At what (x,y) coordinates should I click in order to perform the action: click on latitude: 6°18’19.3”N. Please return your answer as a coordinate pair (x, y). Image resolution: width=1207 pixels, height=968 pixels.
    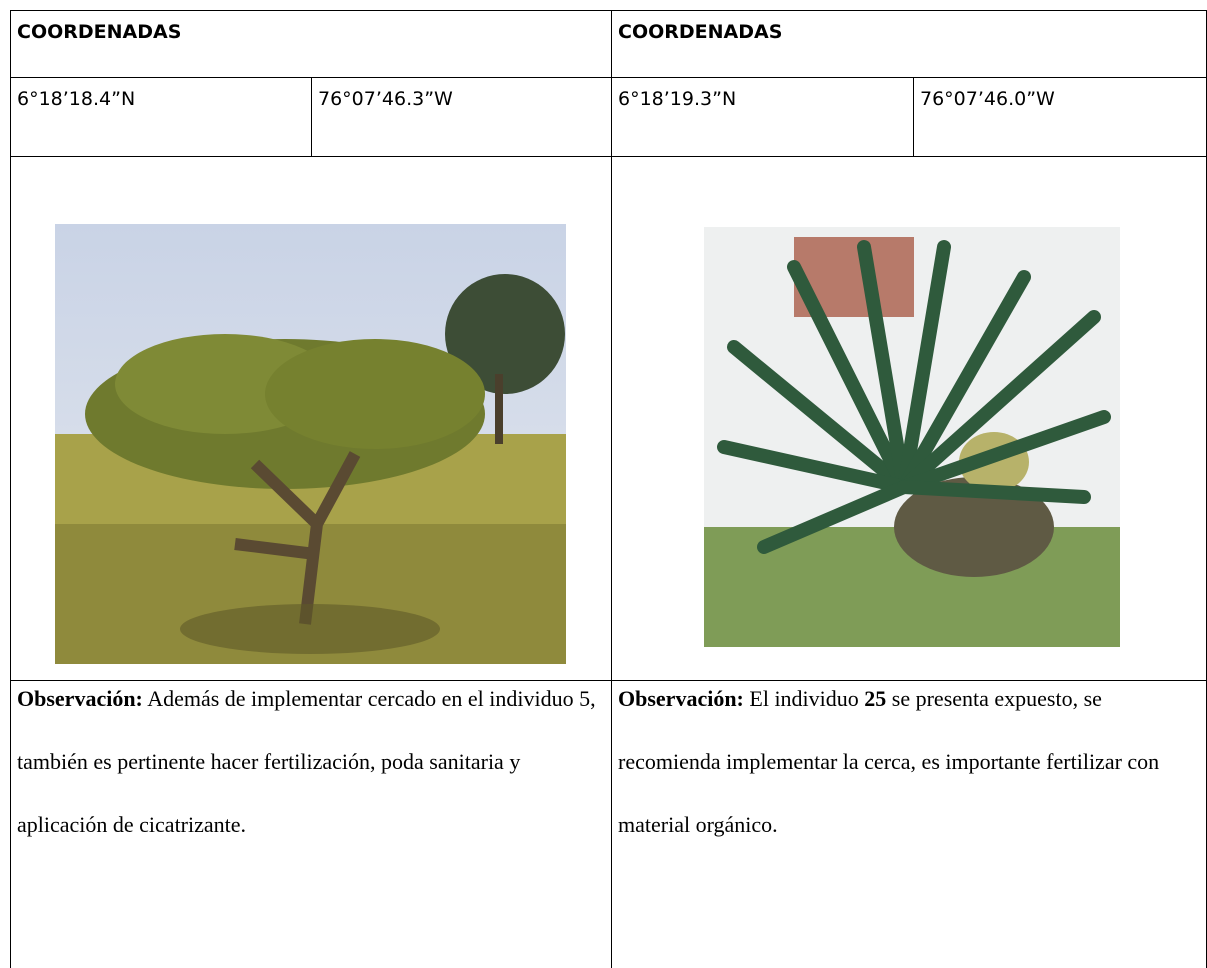
    Looking at the image, I should click on (677, 99).